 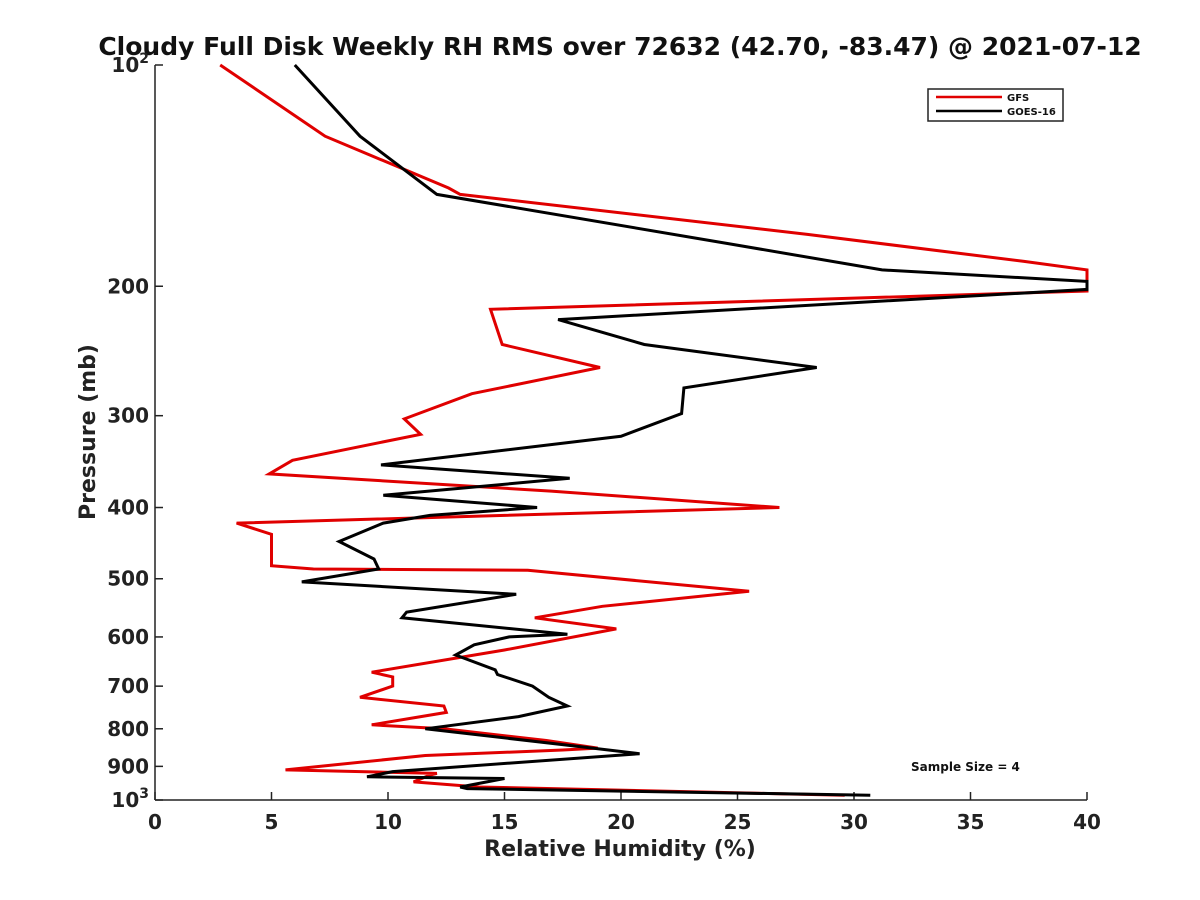 I want to click on x-tick-label: 35, so click(x=971, y=822).